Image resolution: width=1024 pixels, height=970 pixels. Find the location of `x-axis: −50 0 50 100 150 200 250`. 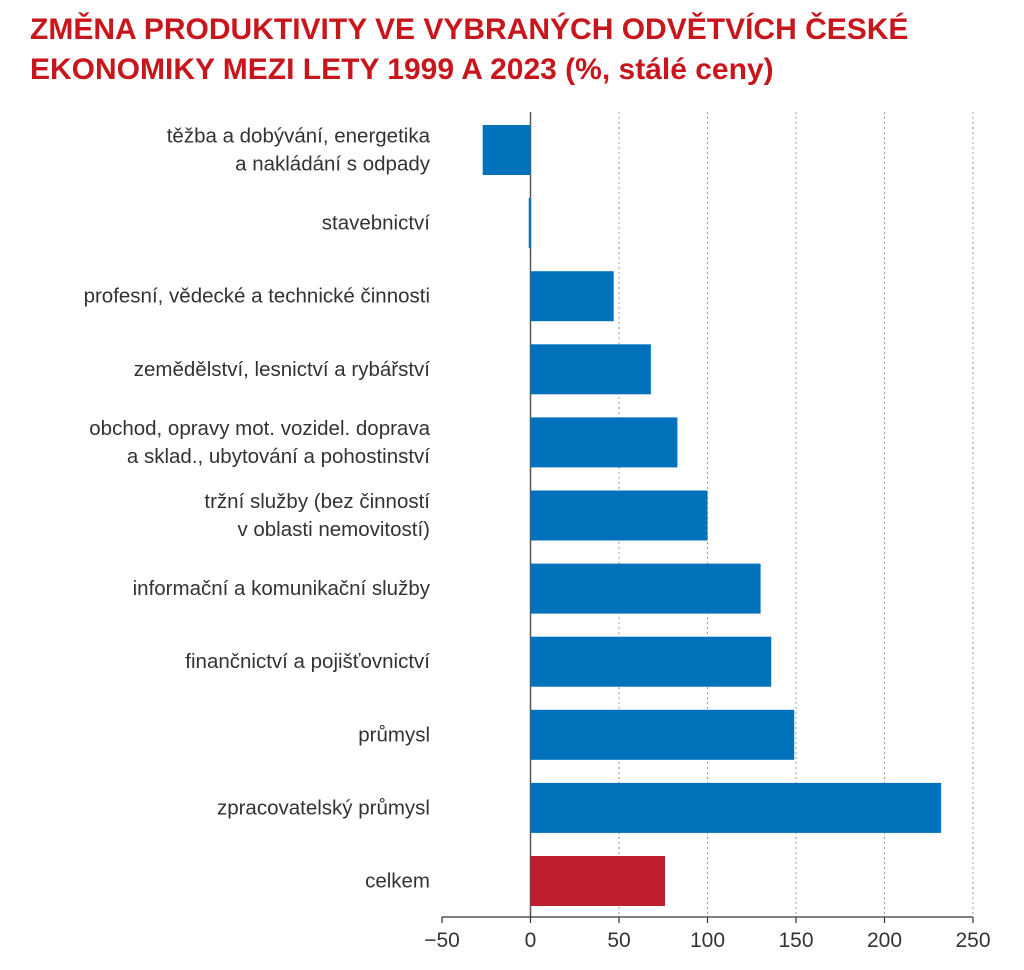

x-axis: −50 0 50 100 150 200 250 is located at coordinates (707, 934).